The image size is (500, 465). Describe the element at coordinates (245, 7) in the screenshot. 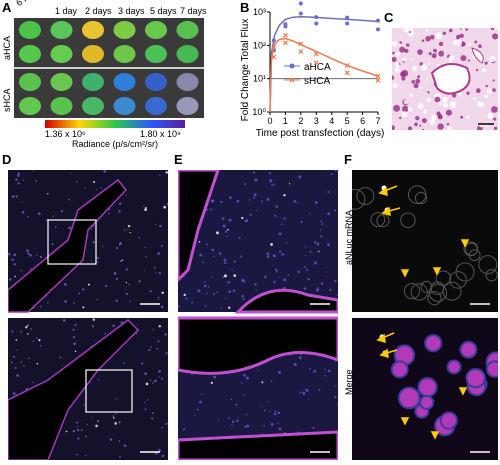

I see `panel-label-b: B` at that location.